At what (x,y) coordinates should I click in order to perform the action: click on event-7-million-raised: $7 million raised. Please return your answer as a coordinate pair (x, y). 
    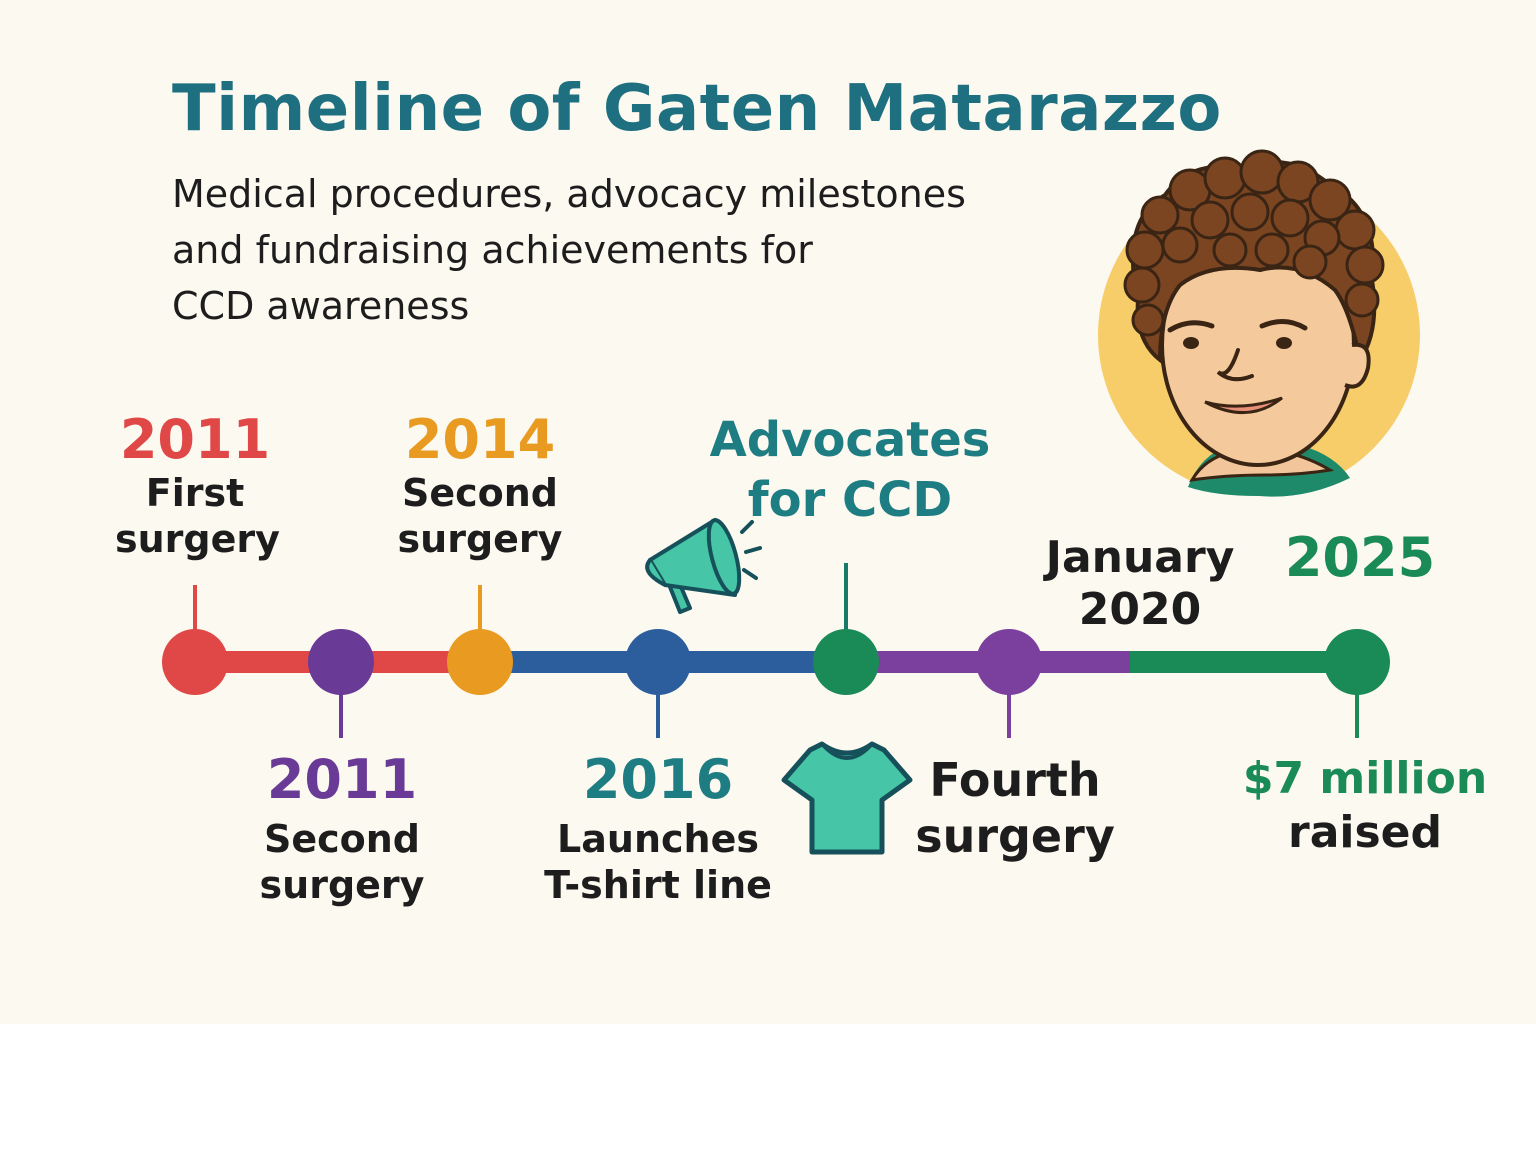
    Looking at the image, I should click on (1365, 806).